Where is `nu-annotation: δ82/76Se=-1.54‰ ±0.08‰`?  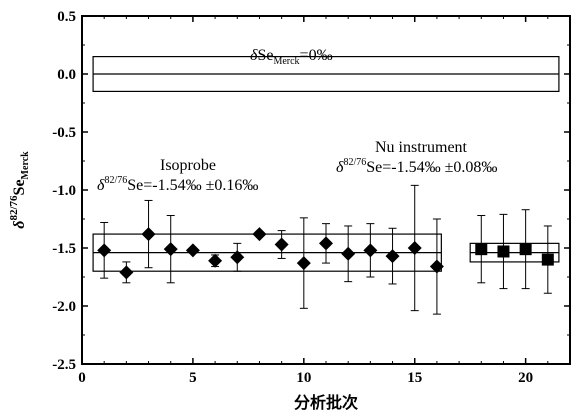
nu-annotation: δ82/76Se=-1.54‰ ±0.08‰ is located at coordinates (416, 166).